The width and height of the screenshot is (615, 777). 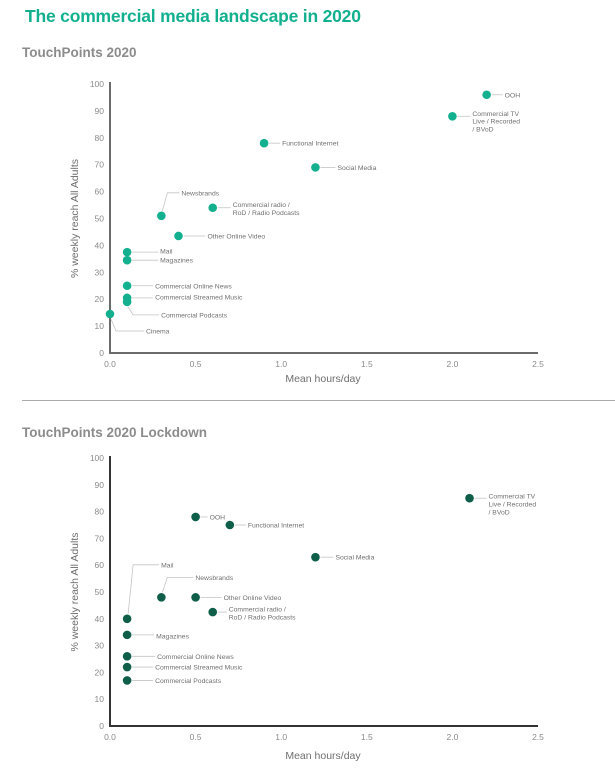 What do you see at coordinates (452, 737) in the screenshot?
I see `x-tick-label: 2.0` at bounding box center [452, 737].